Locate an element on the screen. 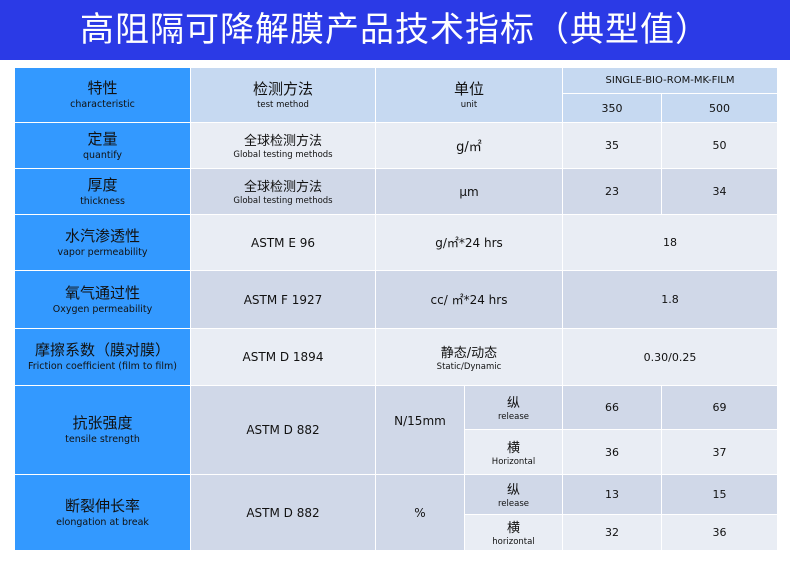 Image resolution: width=790 pixels, height=562 pixels. row-tensile-method: ASTM D 882 is located at coordinates (283, 430).